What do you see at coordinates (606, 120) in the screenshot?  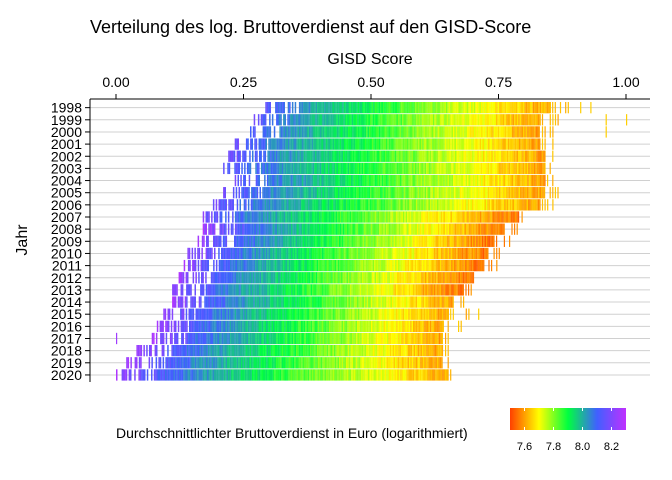 I see `outlier-mark` at bounding box center [606, 120].